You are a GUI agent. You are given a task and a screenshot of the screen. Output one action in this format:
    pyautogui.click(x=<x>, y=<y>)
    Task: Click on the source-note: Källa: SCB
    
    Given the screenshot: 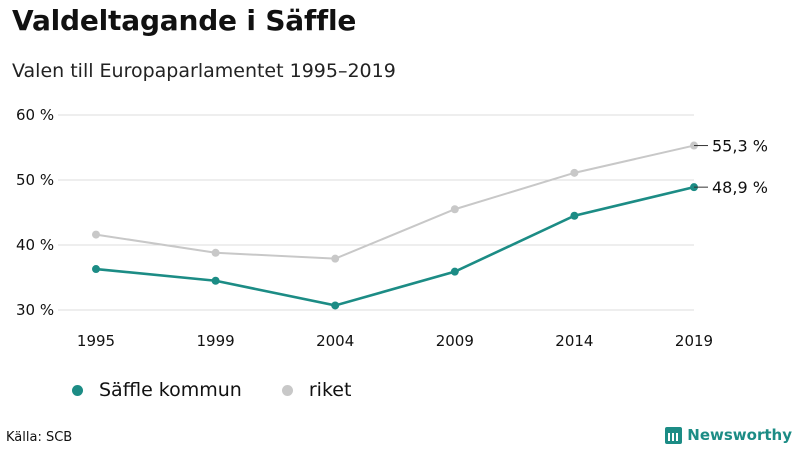 What is the action you would take?
    pyautogui.click(x=39, y=437)
    